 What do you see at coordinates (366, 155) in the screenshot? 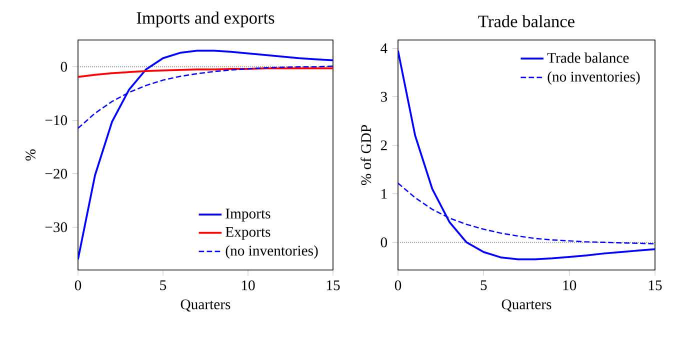
I see `y-axis-title: % of GDP` at bounding box center [366, 155].